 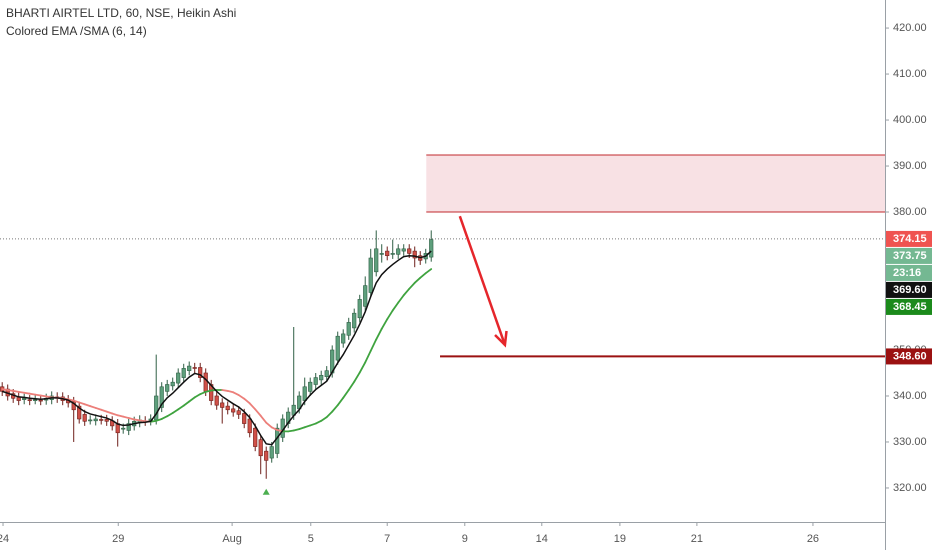 I want to click on price-label: 374.15, so click(x=910, y=239).